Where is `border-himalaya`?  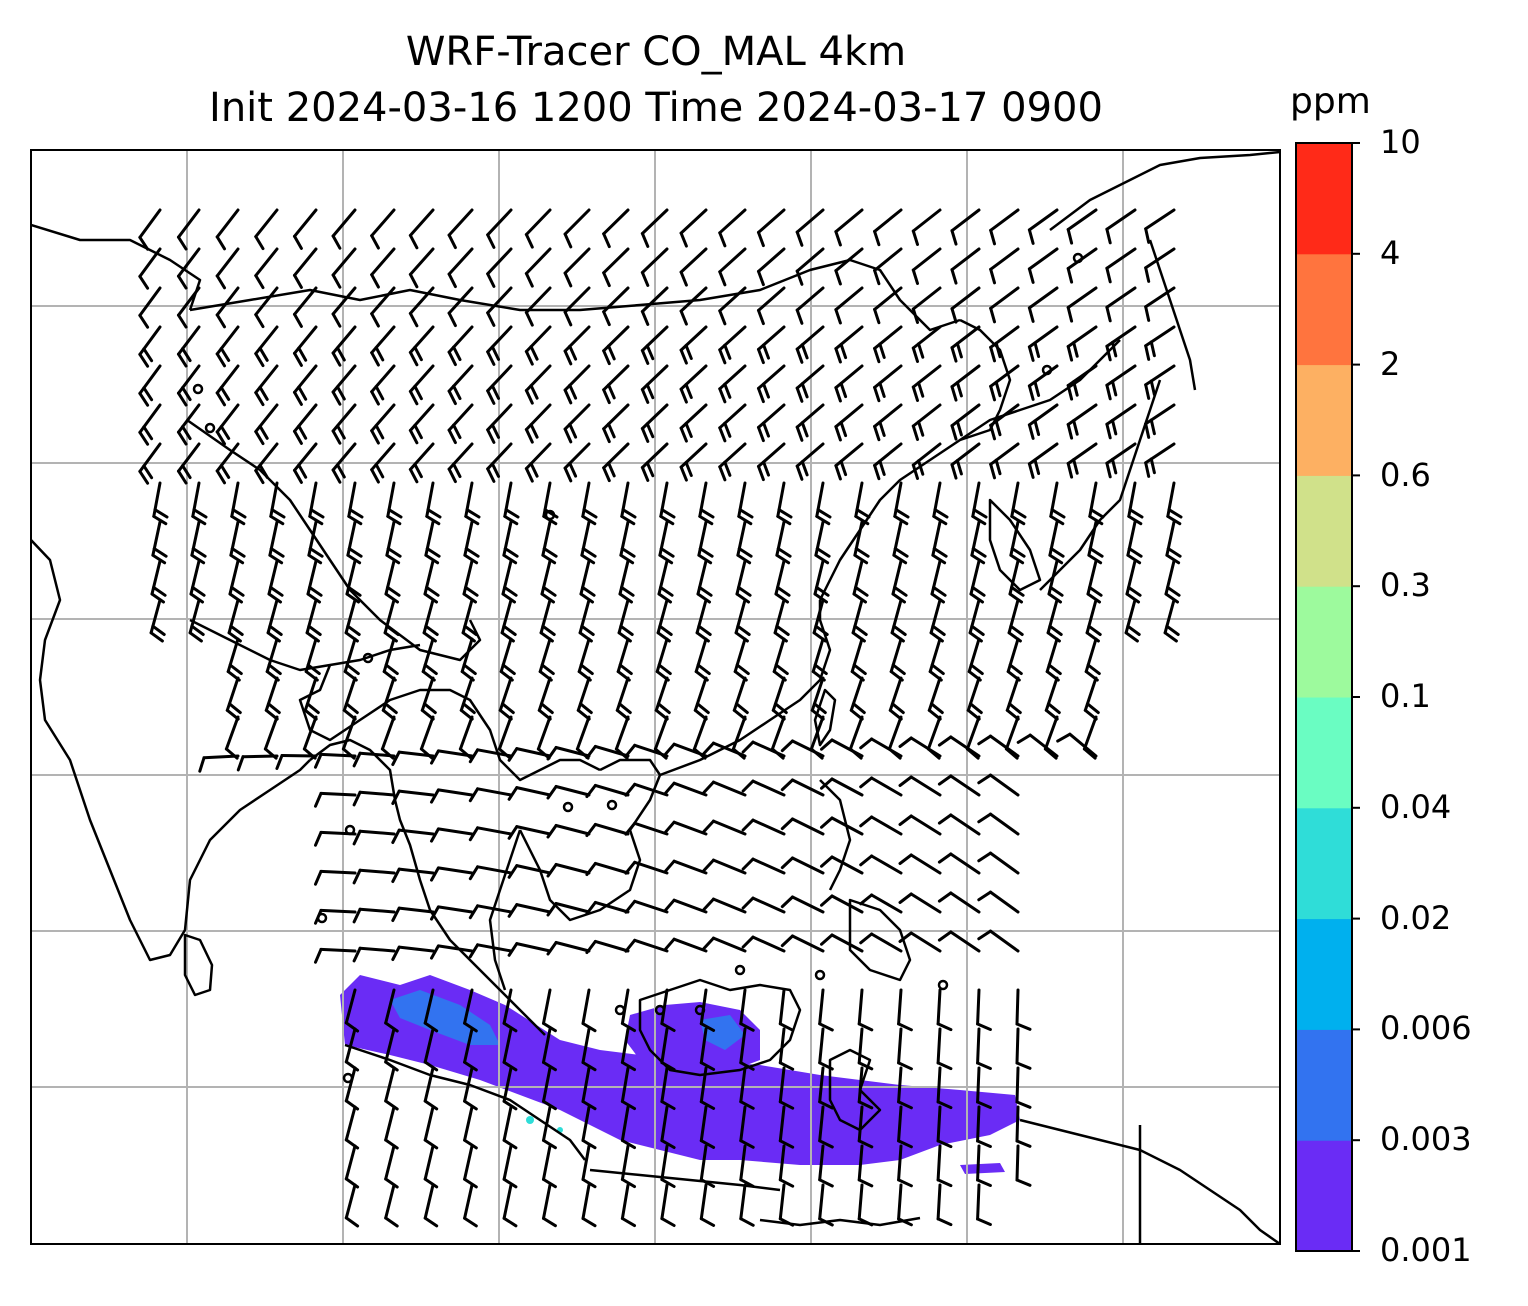
border-himalaya is located at coordinates (334, 540).